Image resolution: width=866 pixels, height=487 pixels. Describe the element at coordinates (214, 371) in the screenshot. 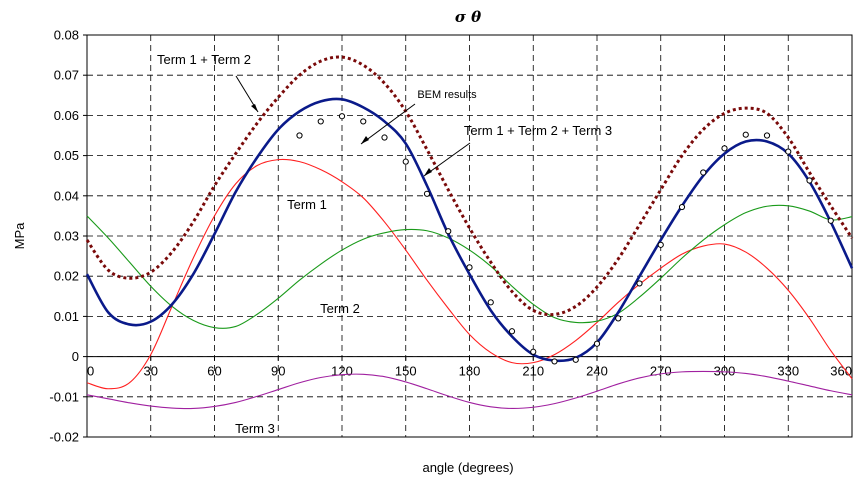

I see `x-tick-label: 60` at that location.